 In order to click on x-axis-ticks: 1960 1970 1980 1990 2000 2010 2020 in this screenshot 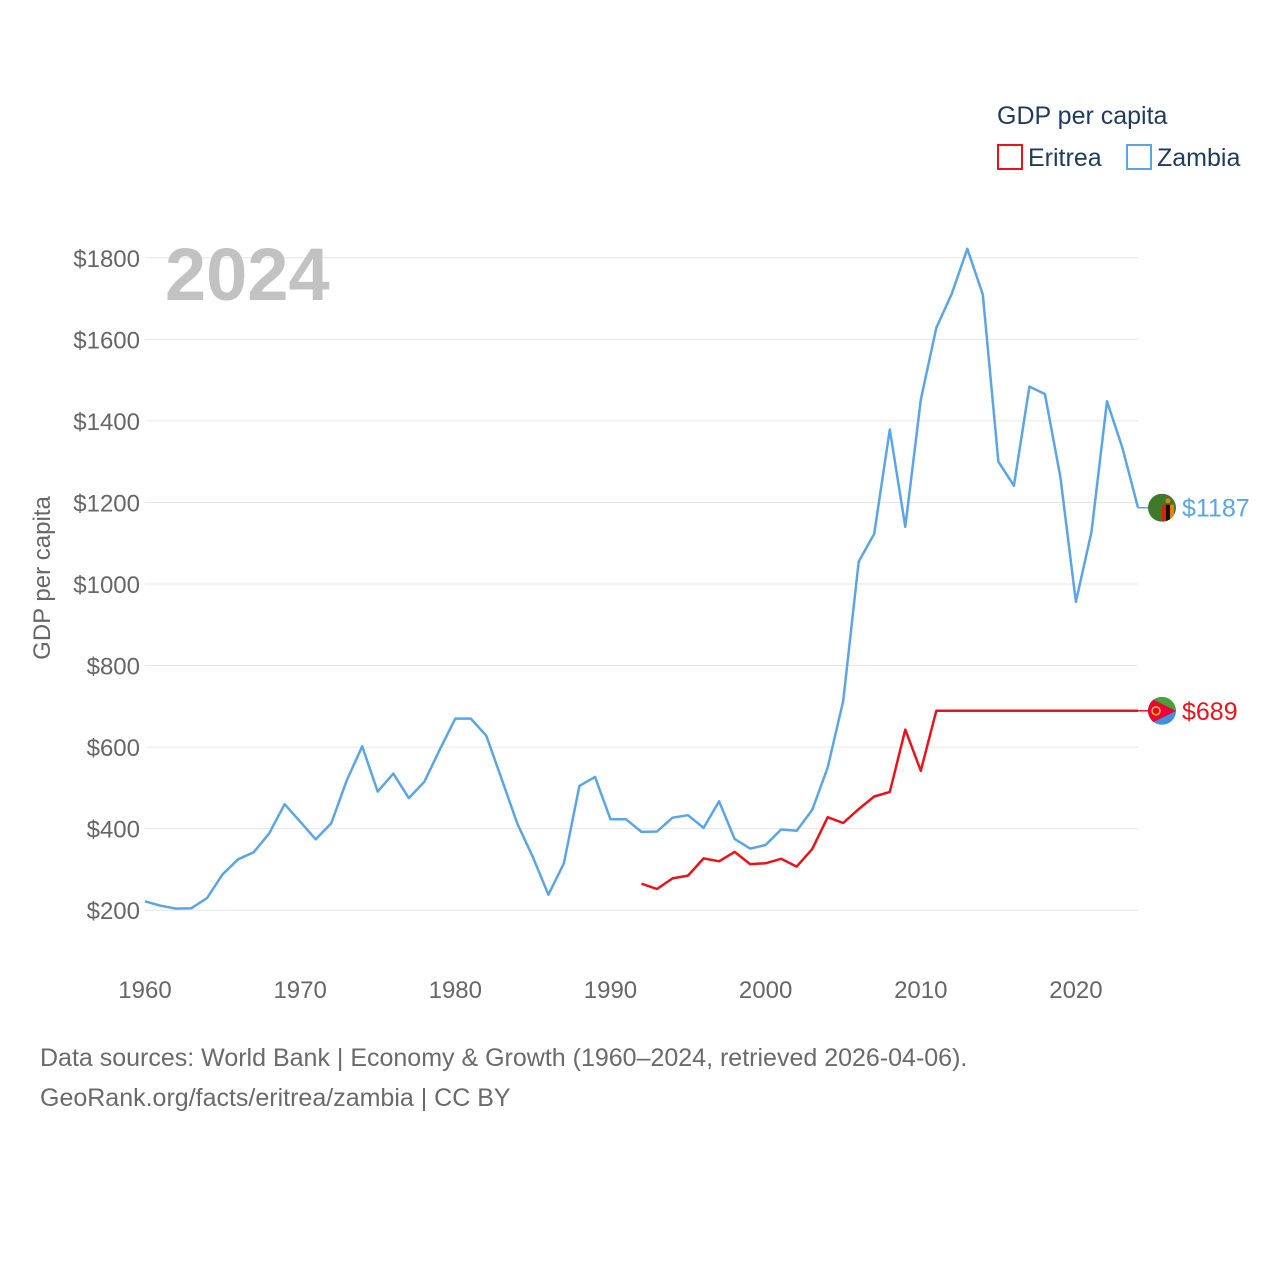, I will do `click(610, 990)`.